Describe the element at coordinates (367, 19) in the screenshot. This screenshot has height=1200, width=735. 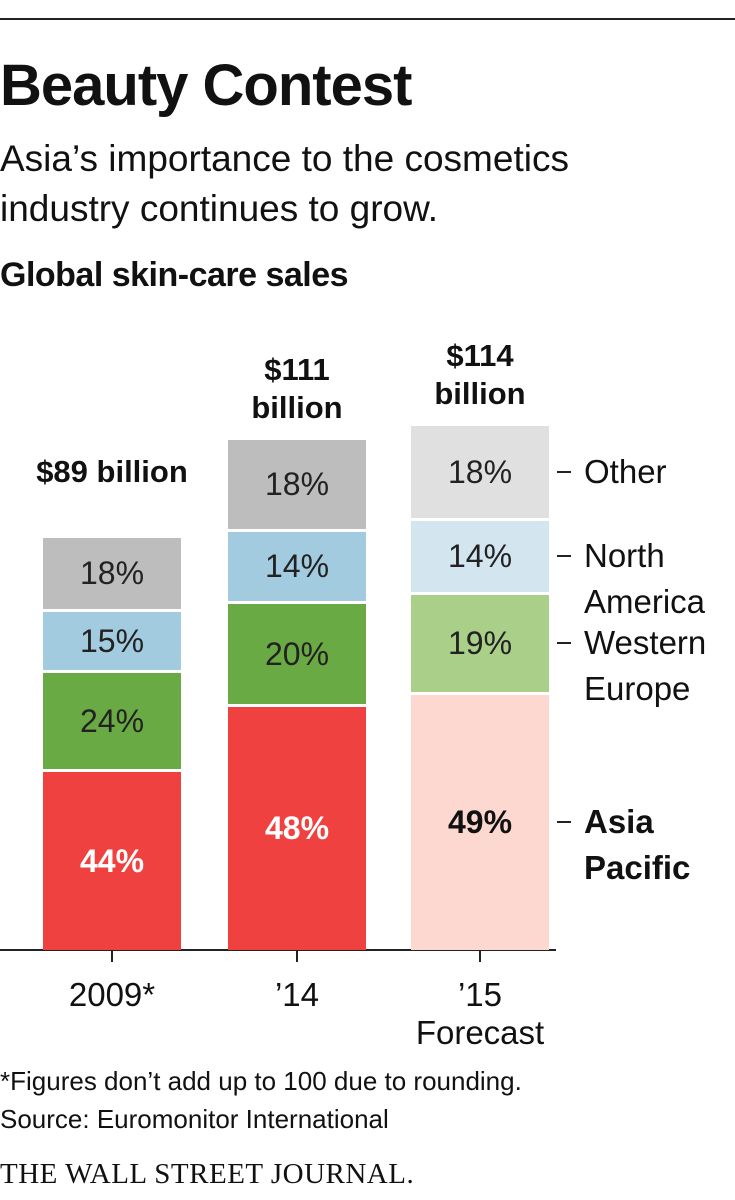
I see `top-rule` at that location.